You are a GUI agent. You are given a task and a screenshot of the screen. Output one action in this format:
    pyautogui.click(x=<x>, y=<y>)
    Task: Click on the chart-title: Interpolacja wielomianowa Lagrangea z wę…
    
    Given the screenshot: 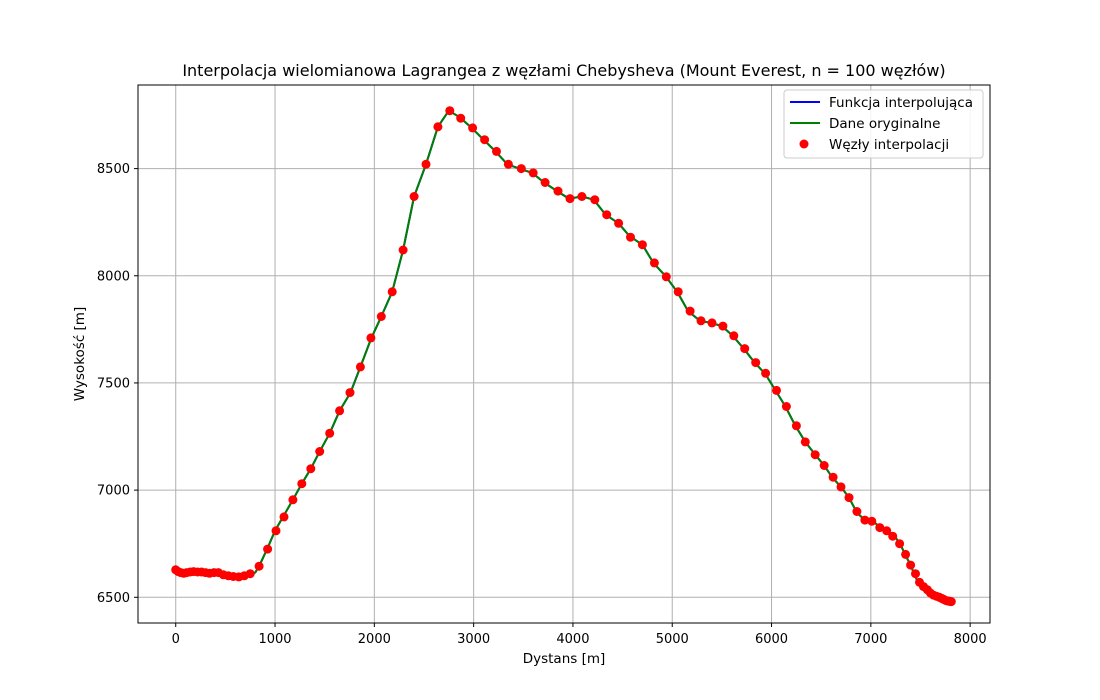 What is the action you would take?
    pyautogui.click(x=563, y=70)
    